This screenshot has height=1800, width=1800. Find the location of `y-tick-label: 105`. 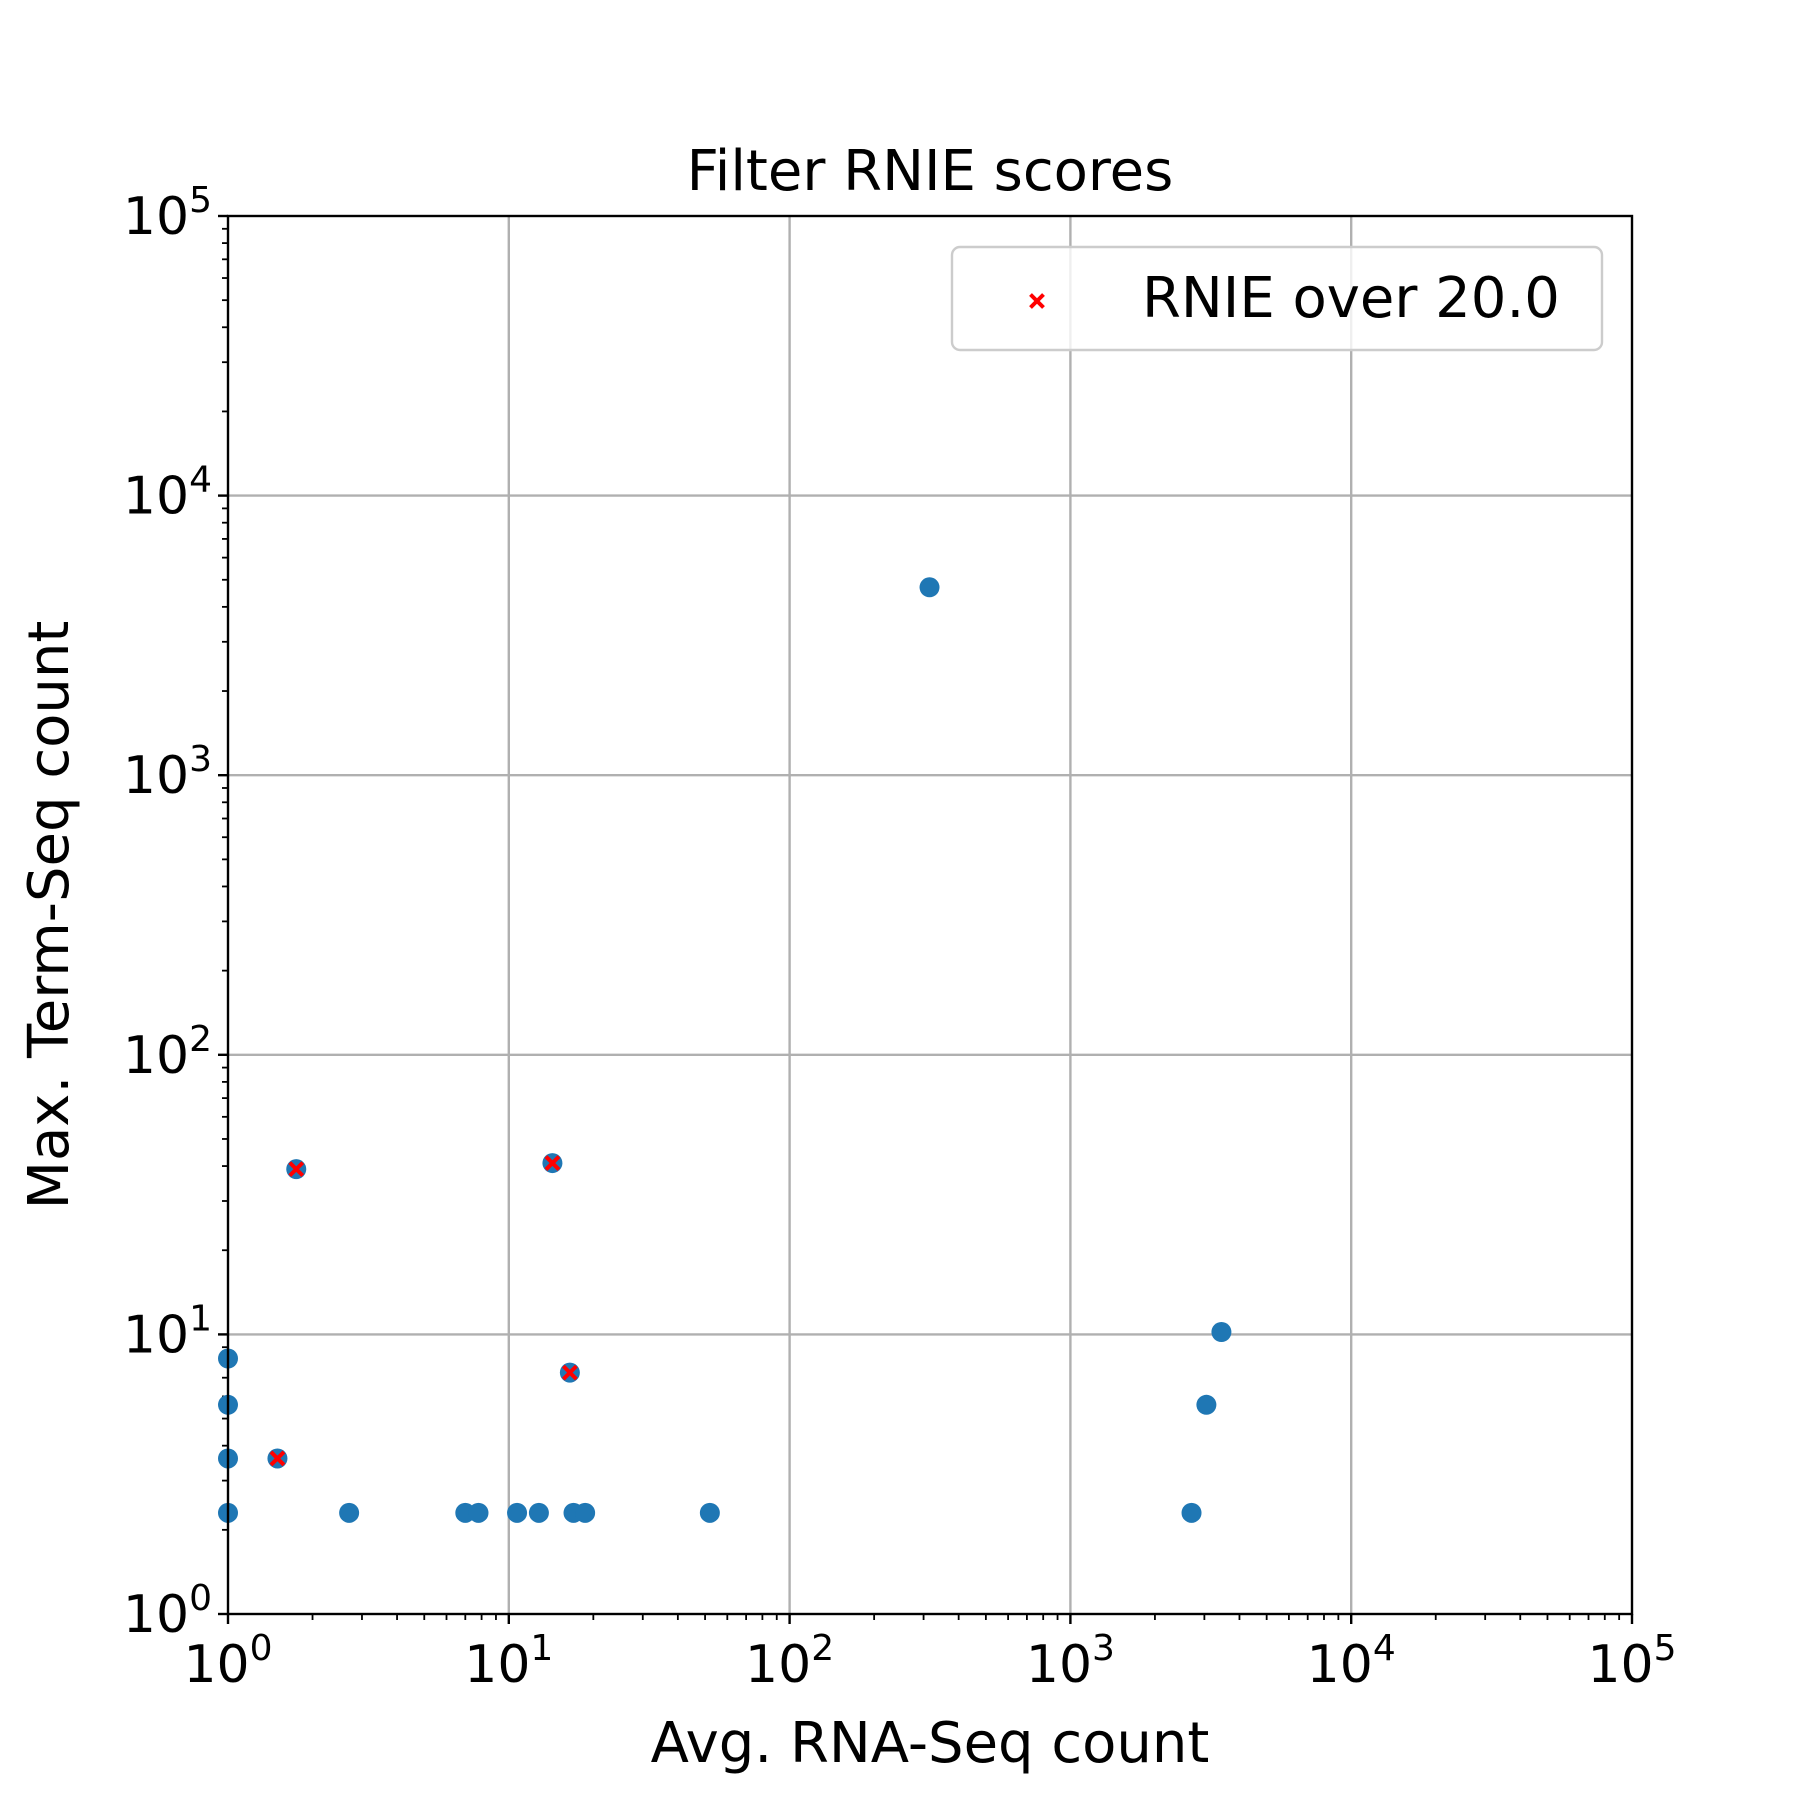

y-tick-label: 105 is located at coordinates (167, 213).